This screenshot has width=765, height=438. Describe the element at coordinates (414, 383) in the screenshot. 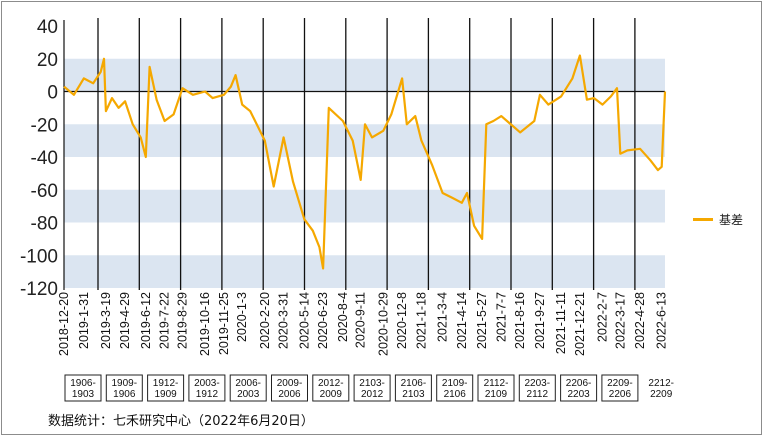

I see `contract-label: 2106-` at that location.